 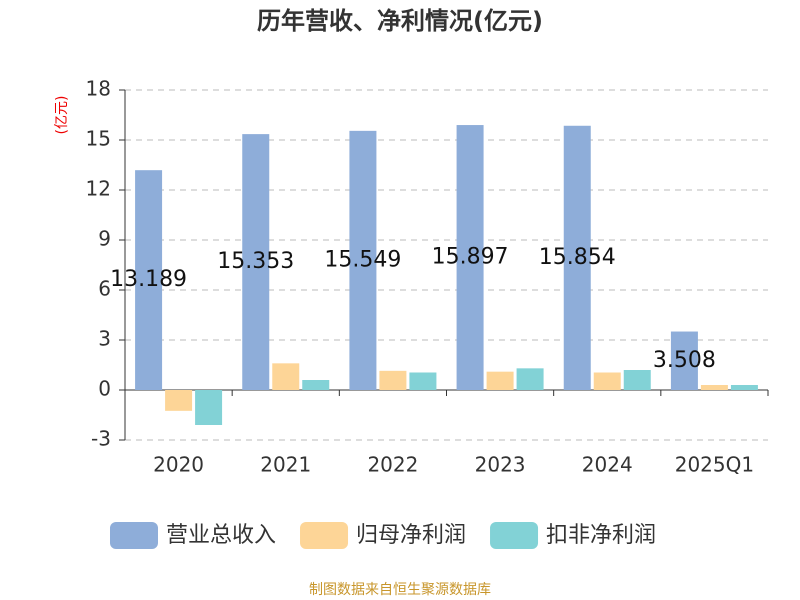 What do you see at coordinates (101, 439) in the screenshot?
I see `y-tick-label: -3` at bounding box center [101, 439].